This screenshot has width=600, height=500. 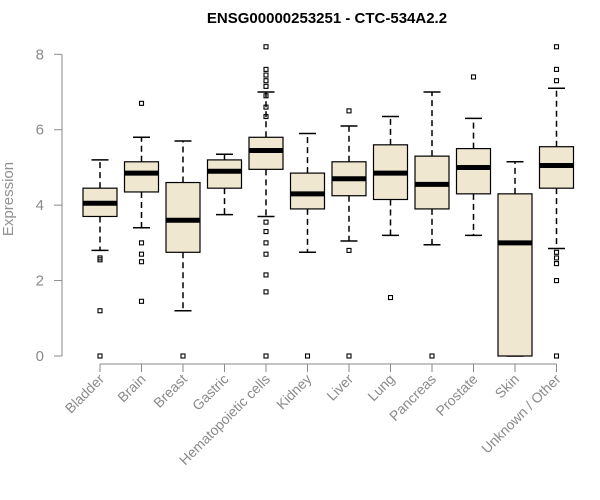 I want to click on x-tick-label: Skin, so click(x=507, y=386).